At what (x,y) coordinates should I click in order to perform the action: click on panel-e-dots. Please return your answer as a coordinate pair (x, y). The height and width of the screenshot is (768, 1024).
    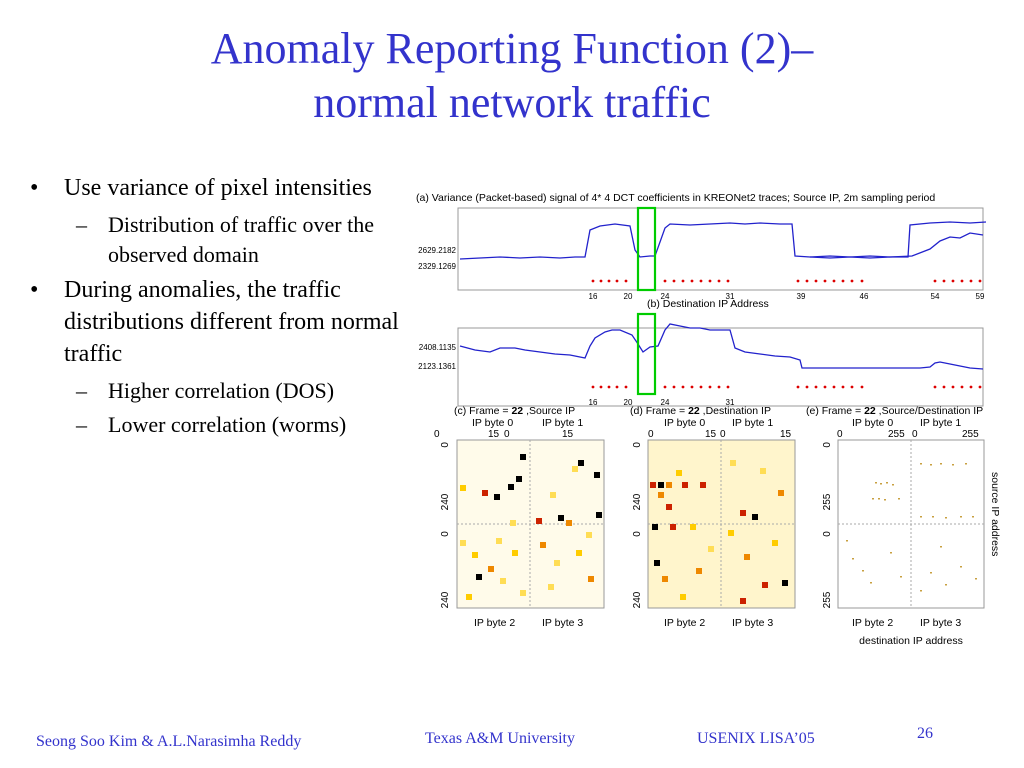
    Looking at the image, I should click on (911, 527).